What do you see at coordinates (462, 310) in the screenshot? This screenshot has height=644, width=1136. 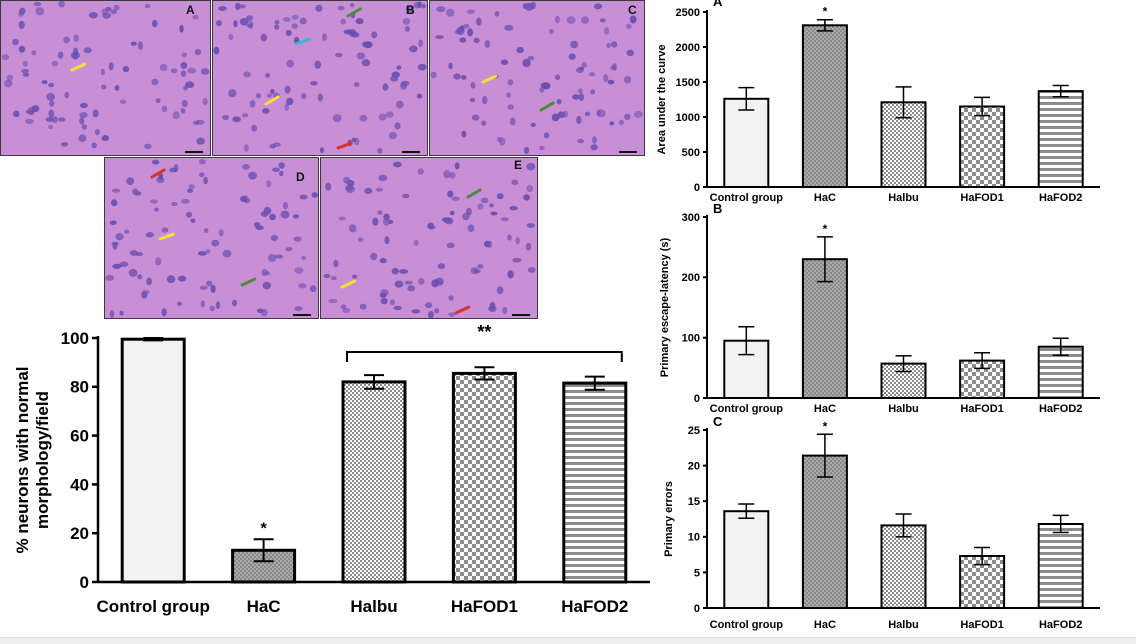 I see `red-arrow-icon` at bounding box center [462, 310].